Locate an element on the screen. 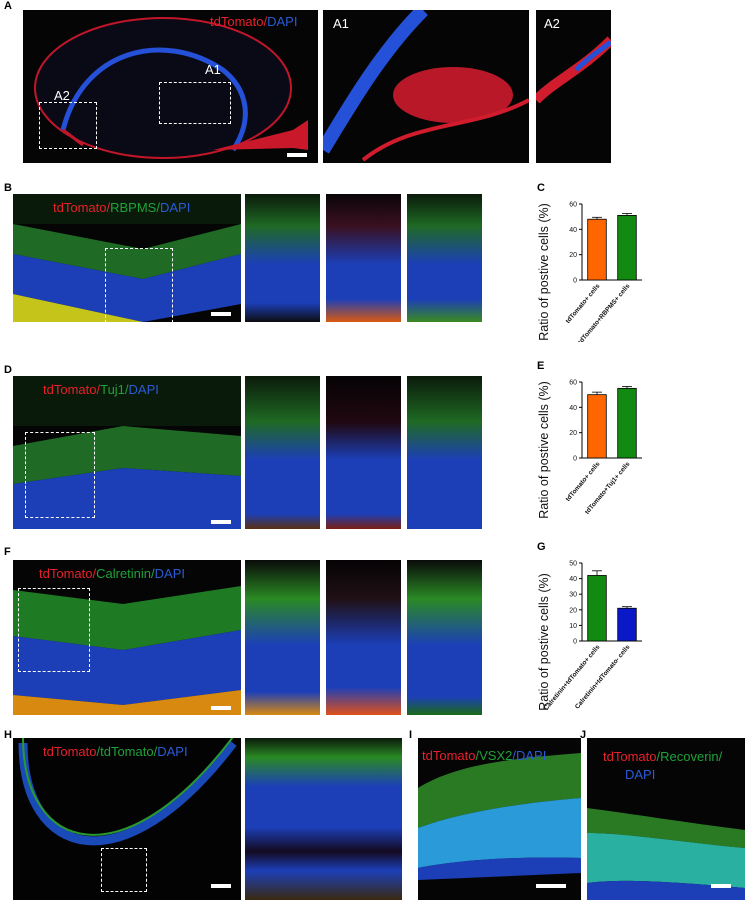 The width and height of the screenshot is (745, 902). panel-a1-inset: A1 is located at coordinates (426, 86).